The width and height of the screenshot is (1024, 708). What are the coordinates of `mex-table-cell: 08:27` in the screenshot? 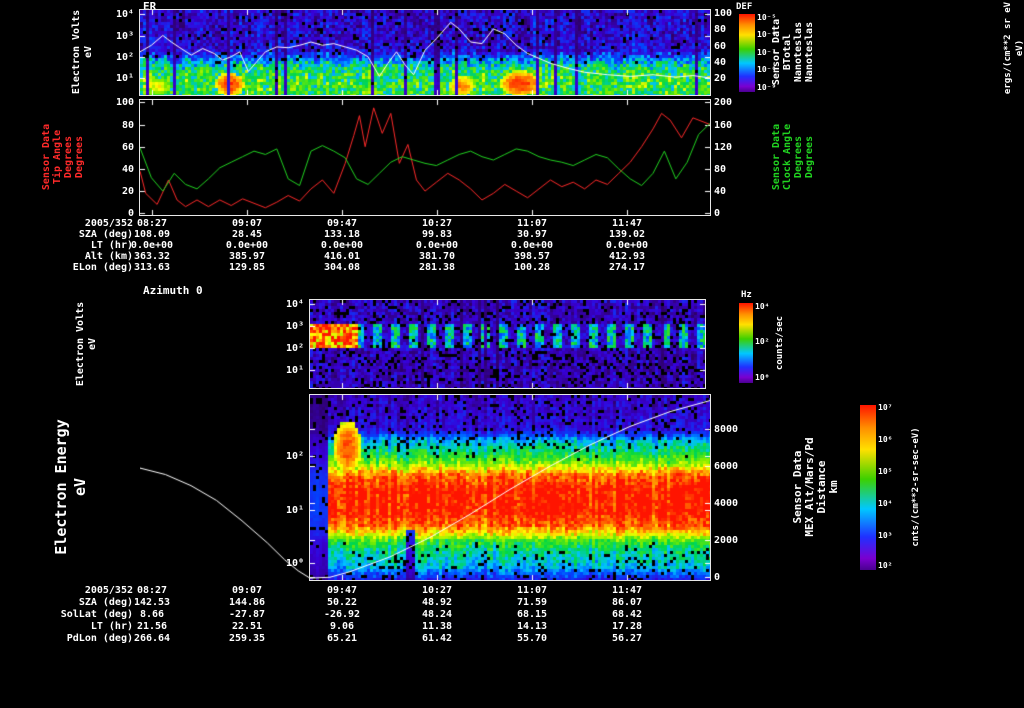 It's located at (152, 590).